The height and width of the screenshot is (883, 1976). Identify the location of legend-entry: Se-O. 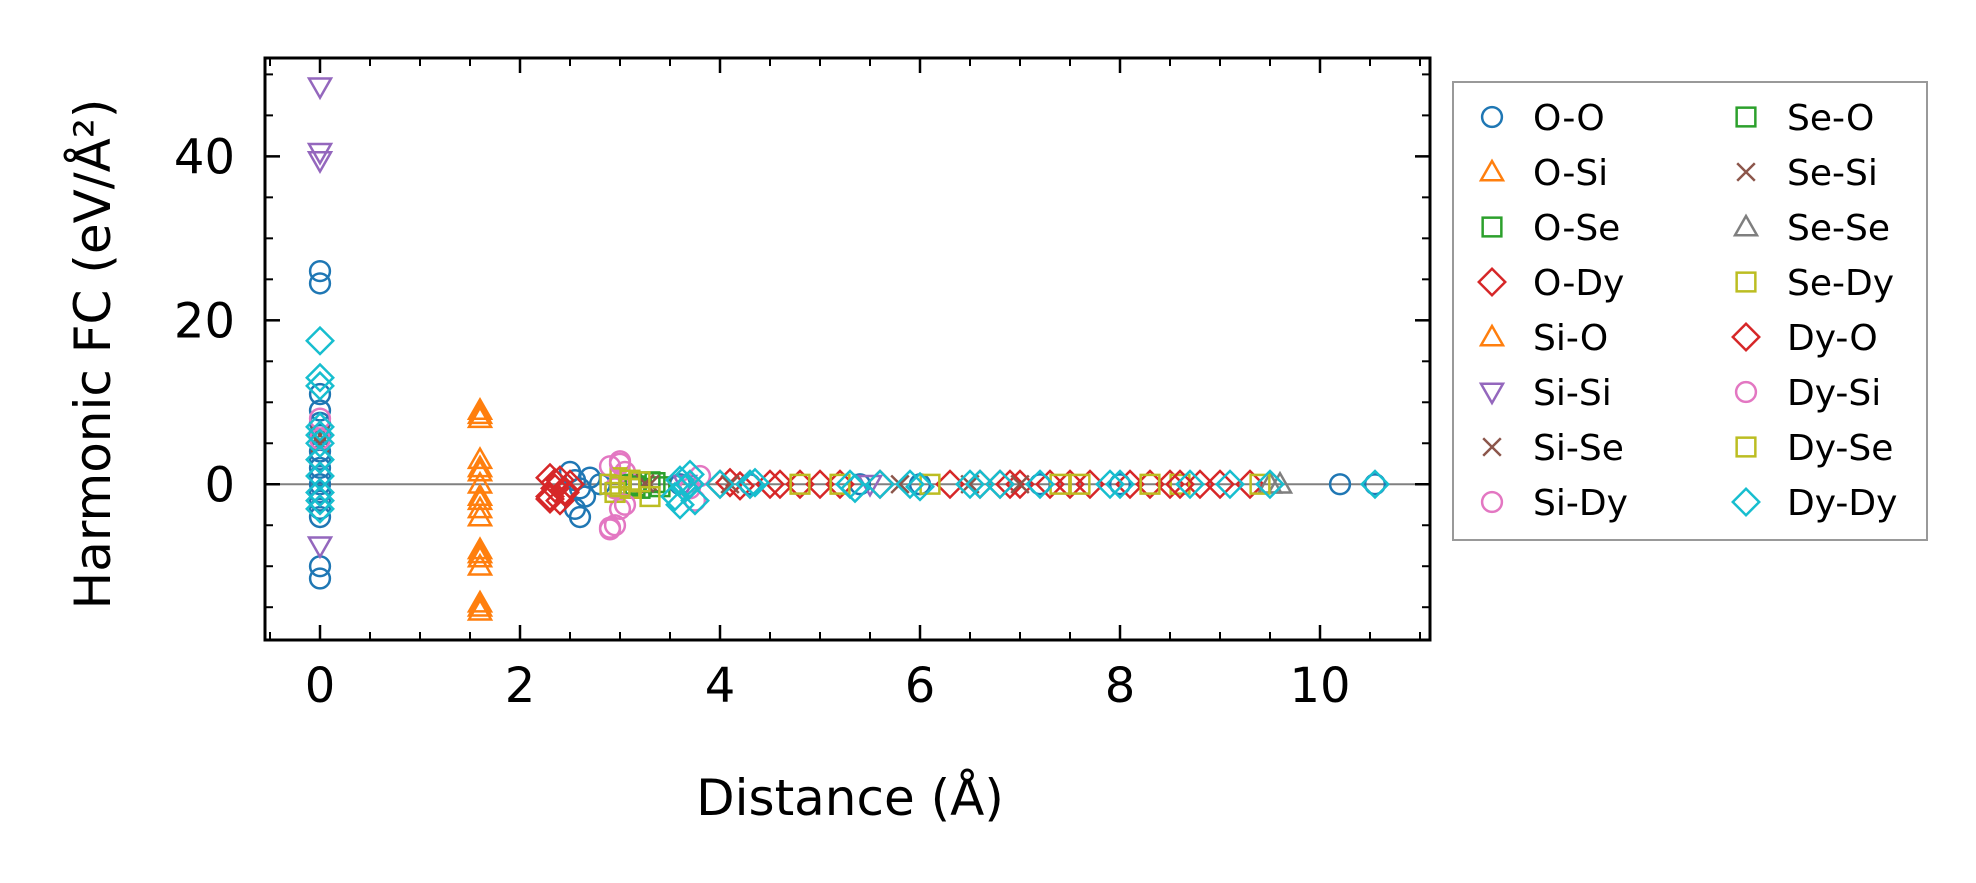
(1804, 118).